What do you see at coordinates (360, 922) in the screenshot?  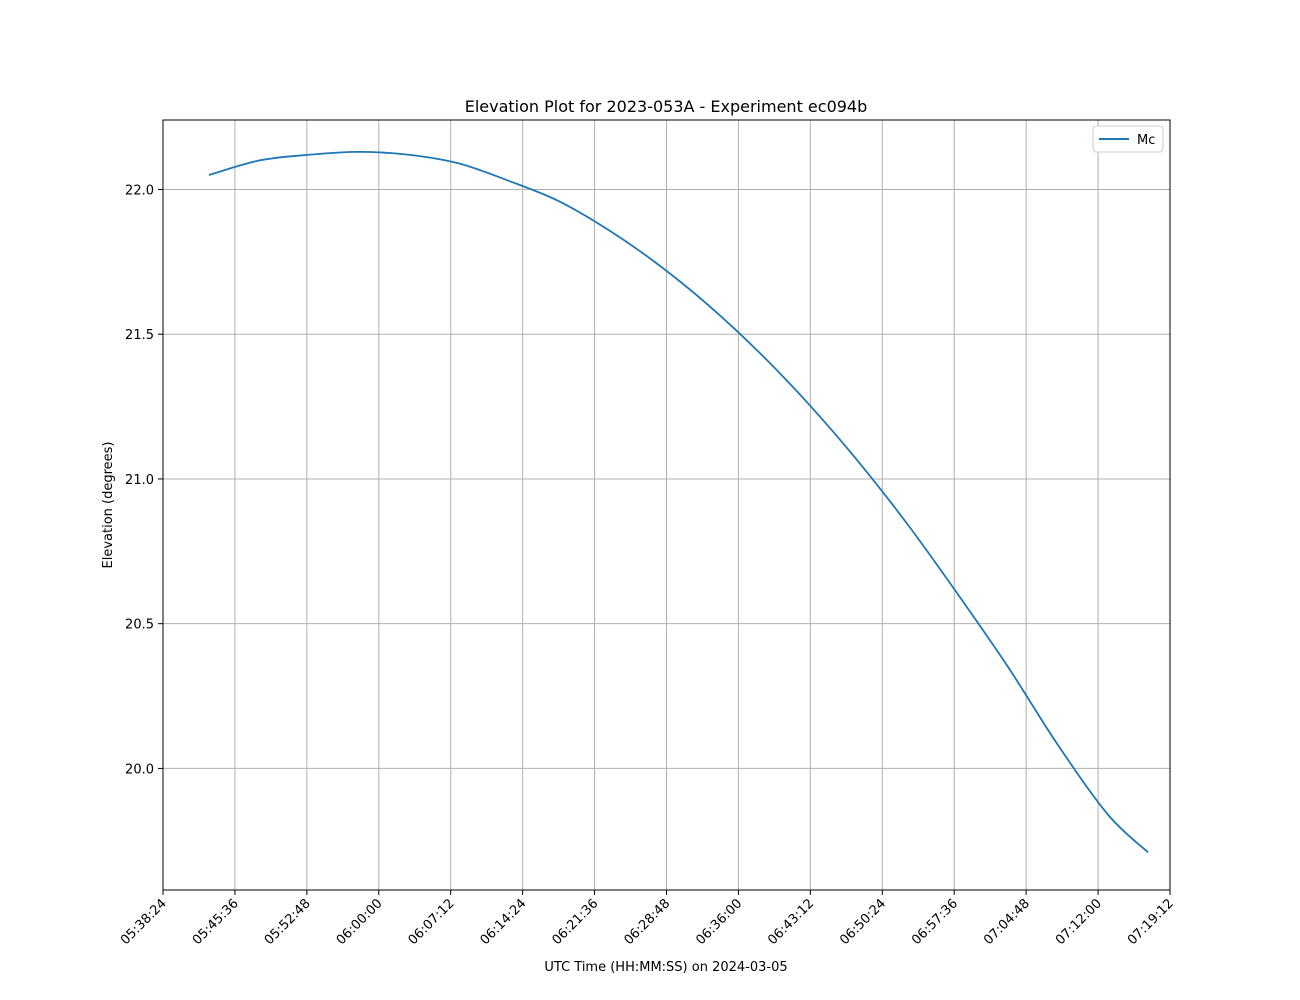 I see `x-tick-label: 06:00:00` at bounding box center [360, 922].